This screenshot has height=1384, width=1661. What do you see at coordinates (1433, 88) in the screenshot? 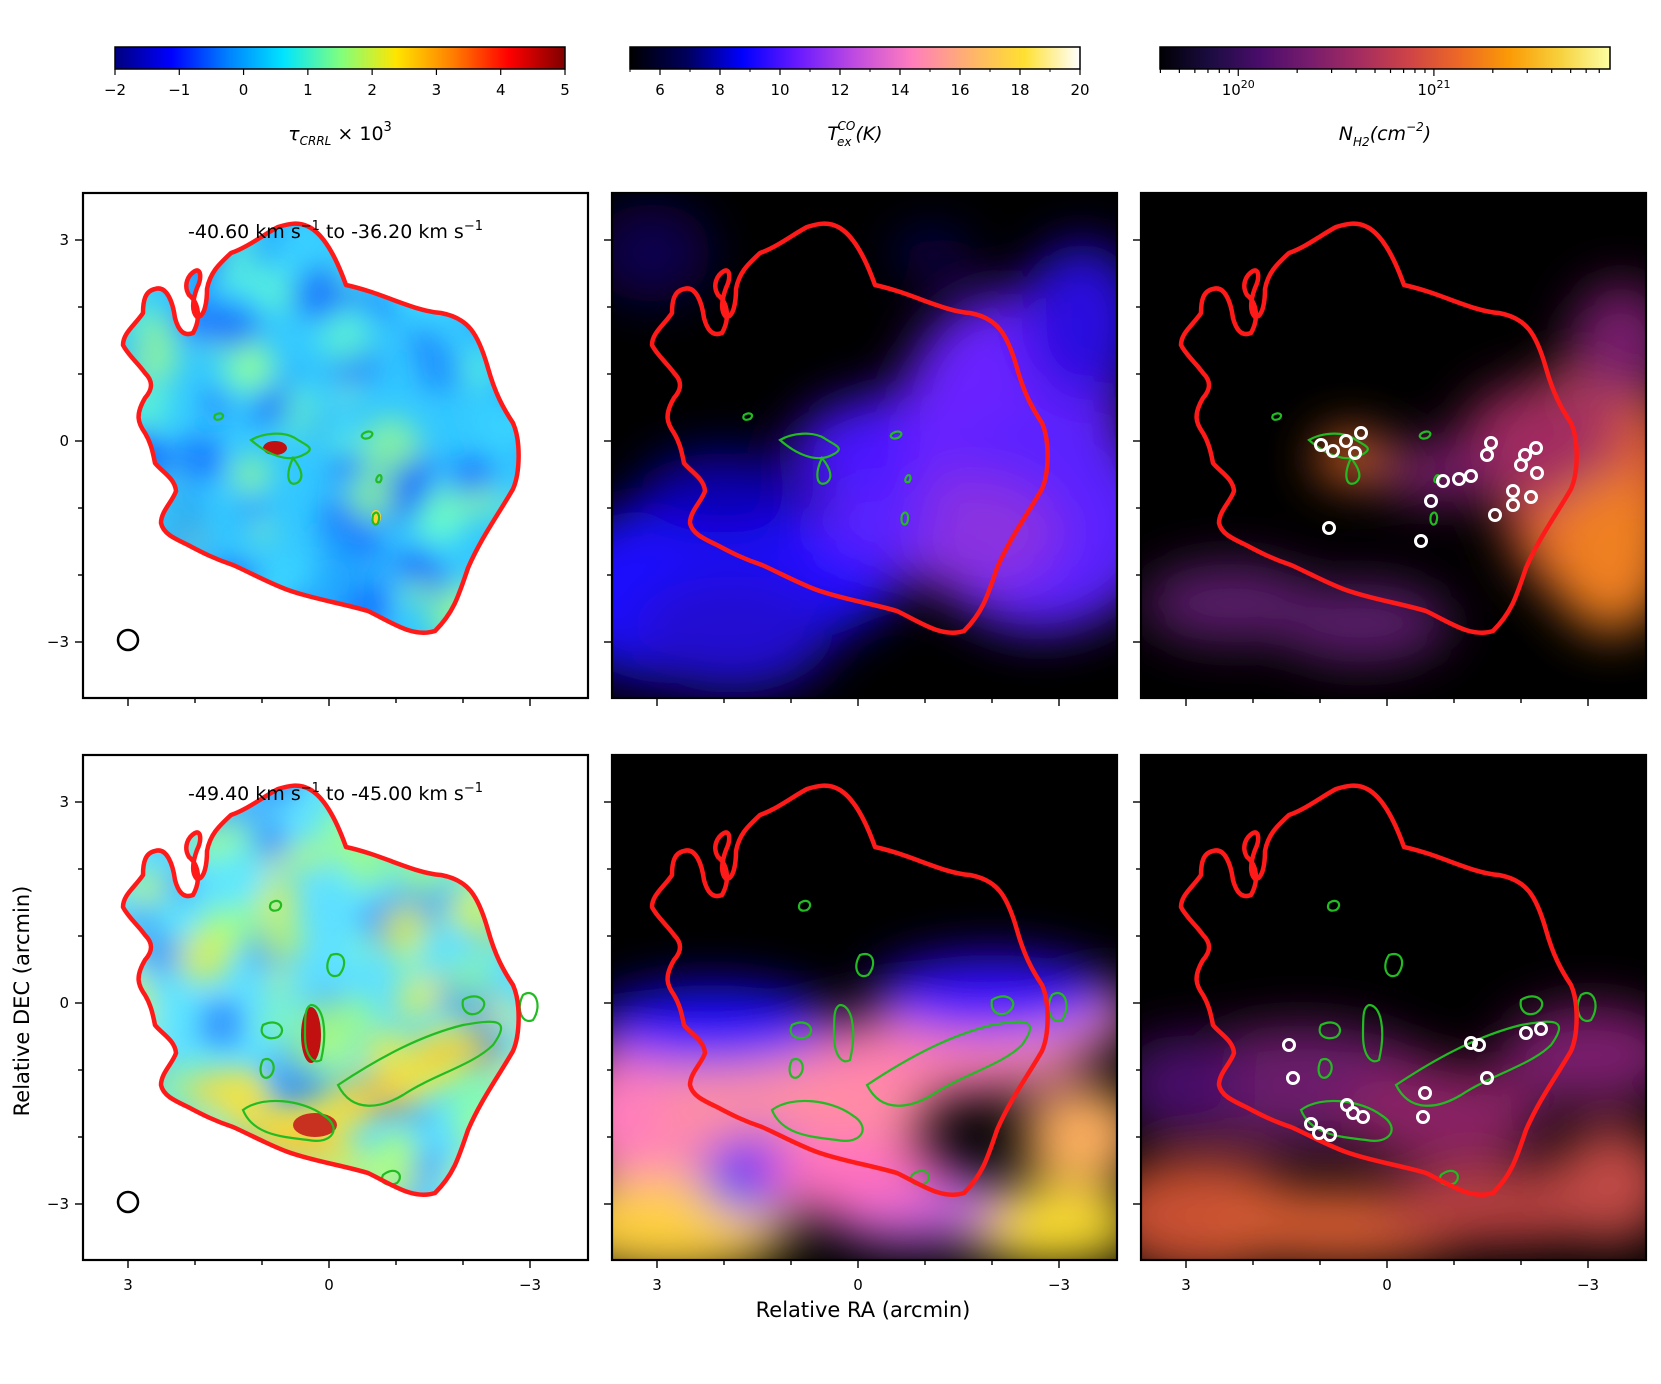
I see `colorbar-tick-label: 1021` at bounding box center [1433, 88].